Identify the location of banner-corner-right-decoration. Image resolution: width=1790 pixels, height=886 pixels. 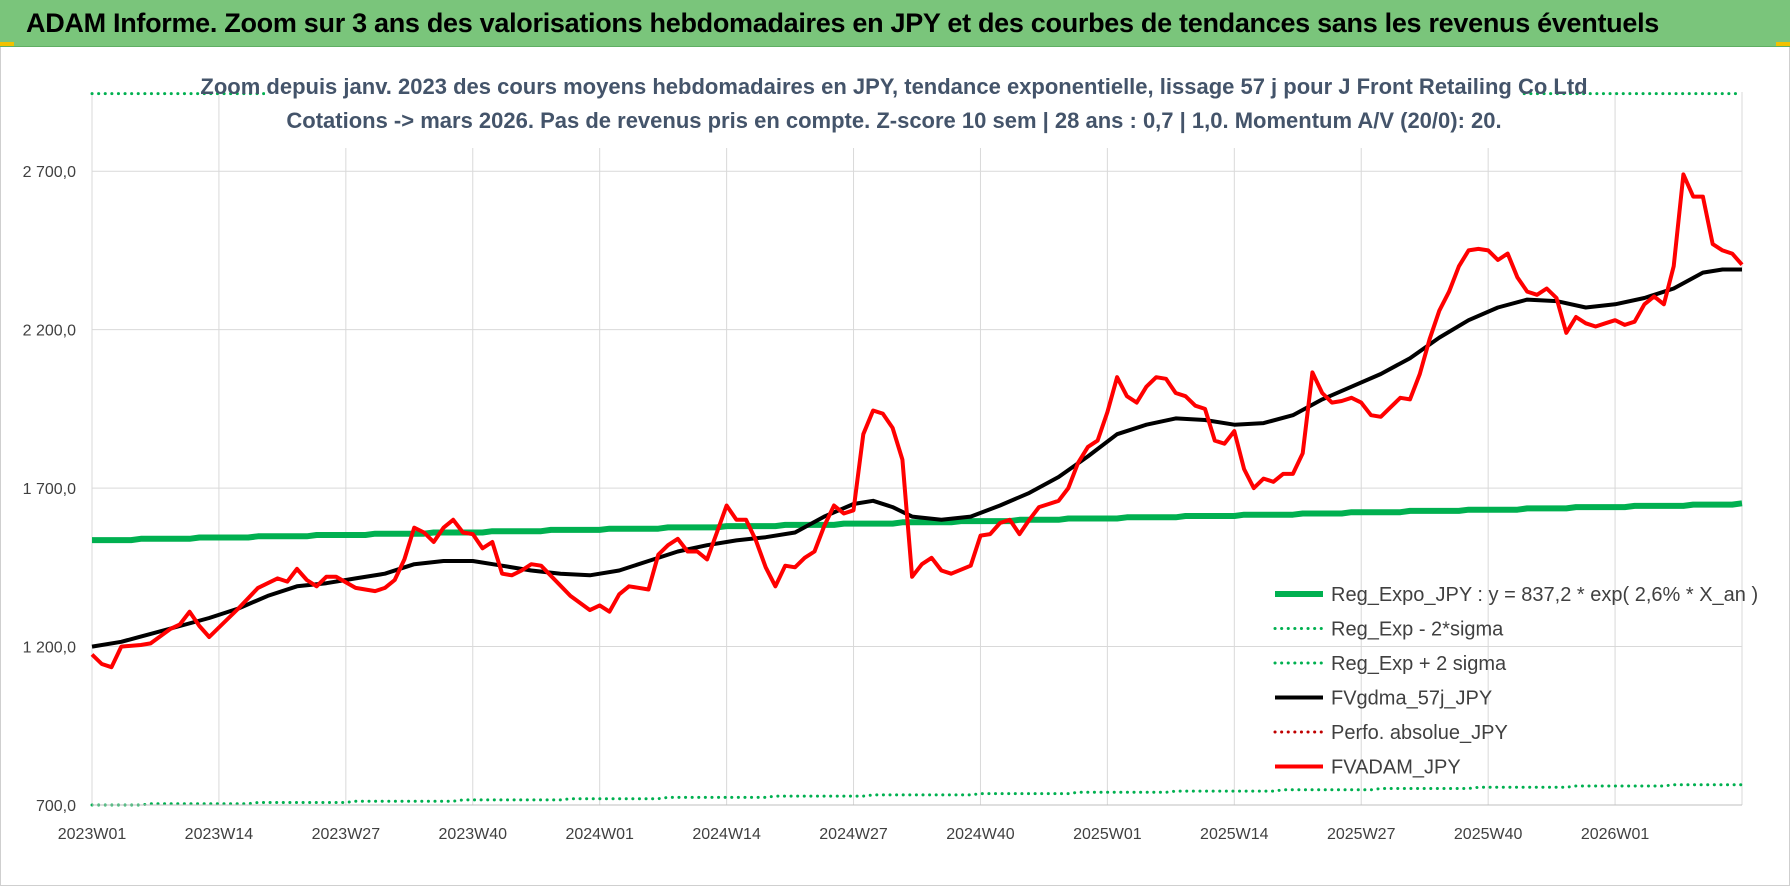
(1783, 44).